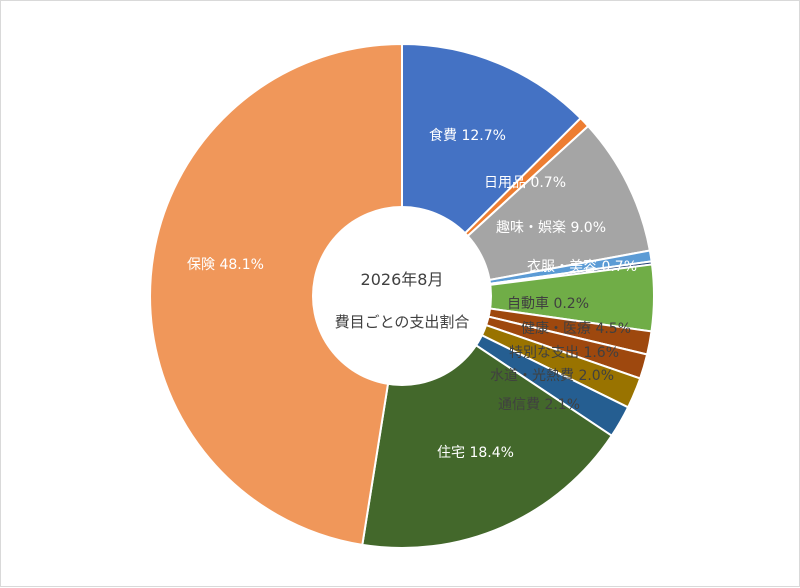 The width and height of the screenshot is (800, 588). I want to click on slice-label-9: 水道・光熱費 2.0%, so click(552, 376).